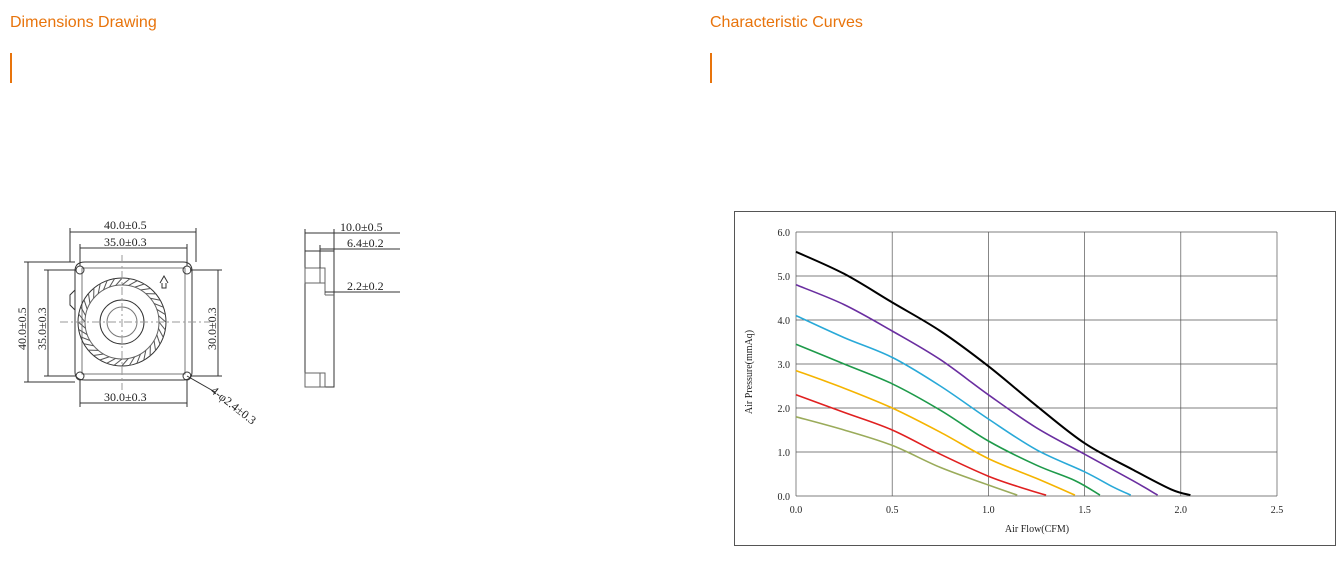  Describe the element at coordinates (361, 227) in the screenshot. I see `dim-label-side-total: 10.0±0.5` at that location.